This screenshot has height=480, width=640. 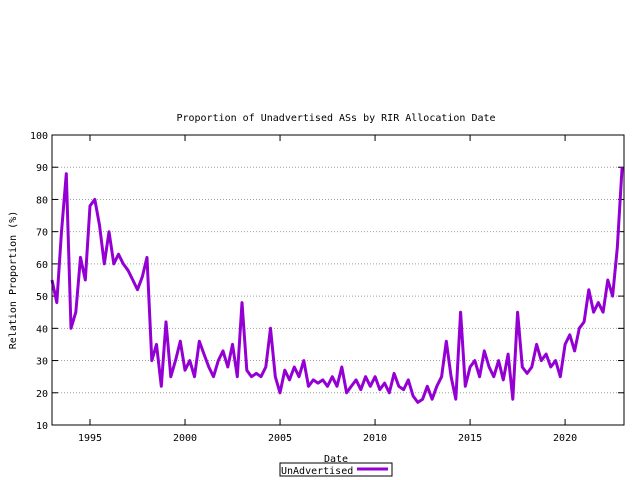 I want to click on y-tick-label: 60, so click(x=42, y=265).